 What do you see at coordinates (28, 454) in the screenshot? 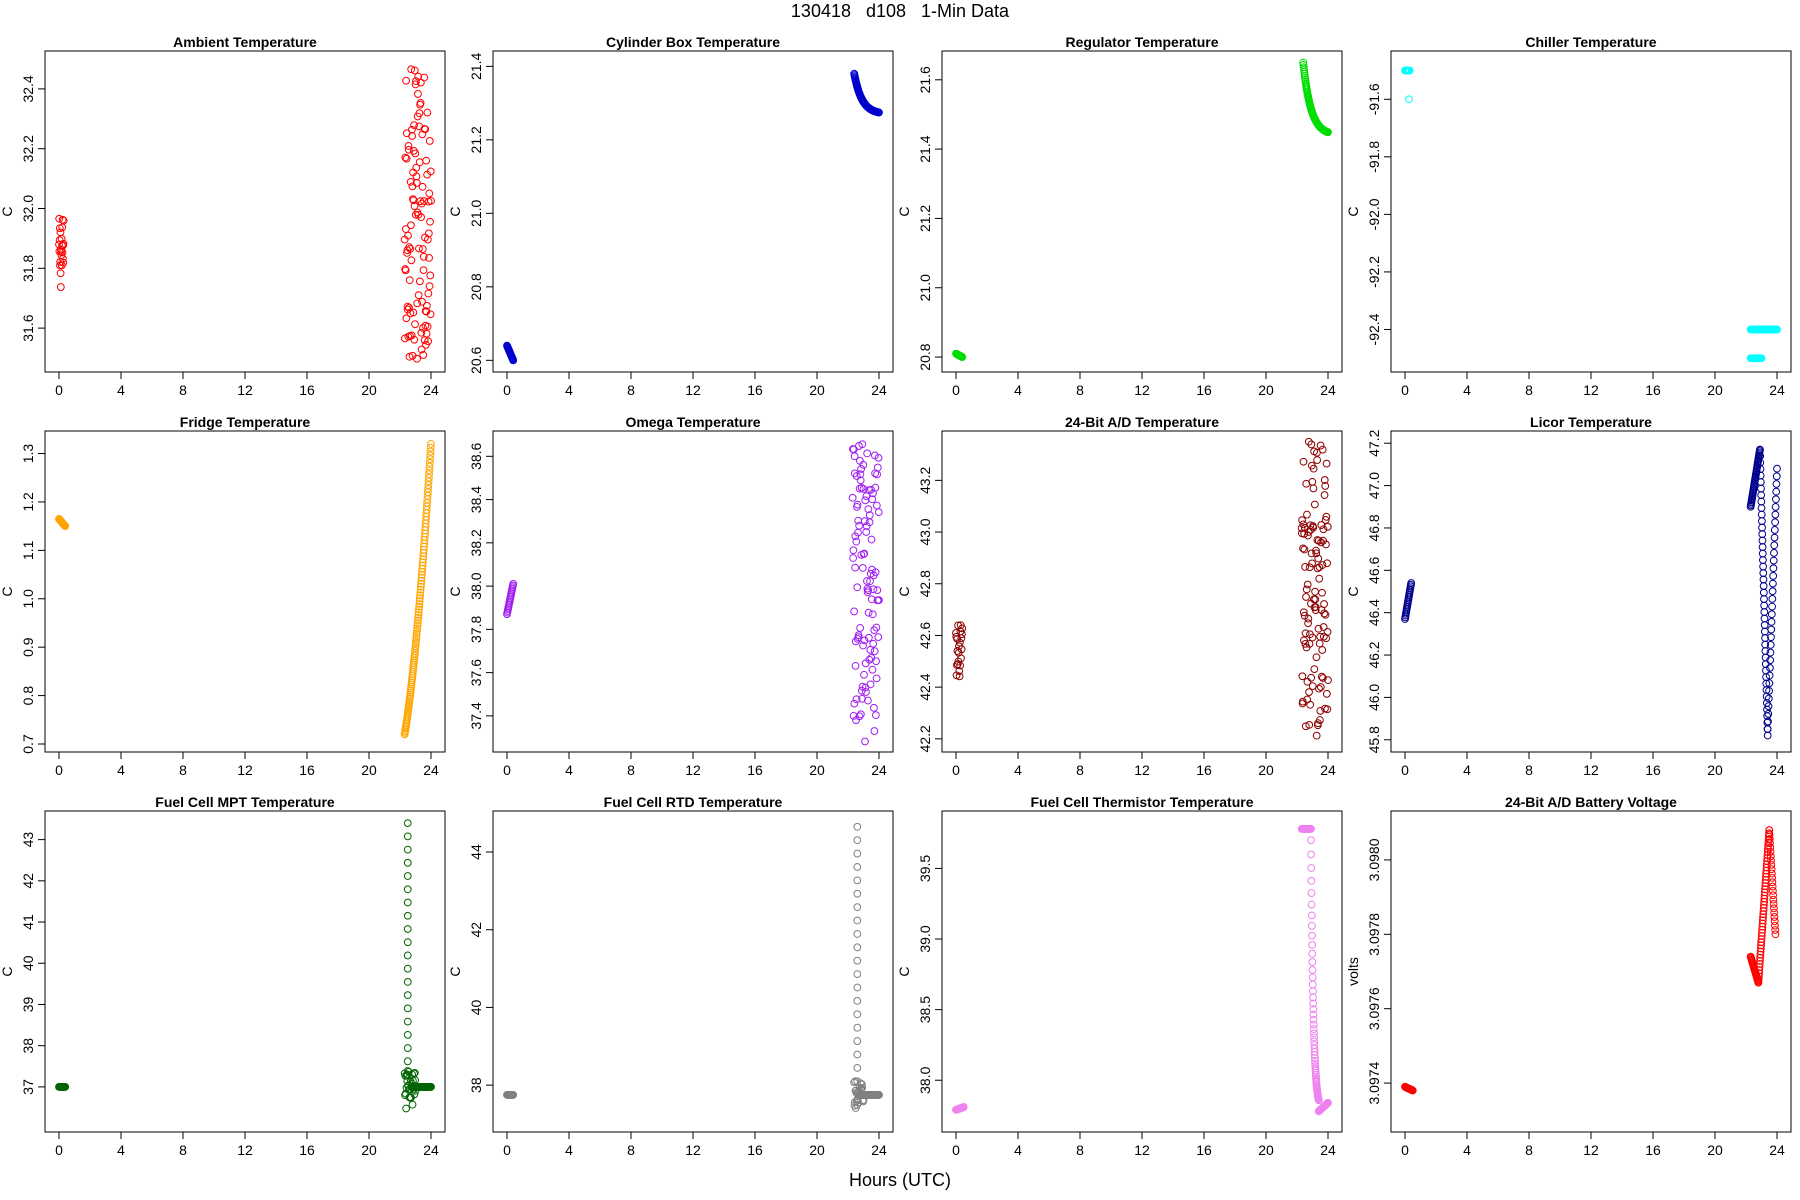
I see `y-tick-label: 1.3` at bounding box center [28, 454].